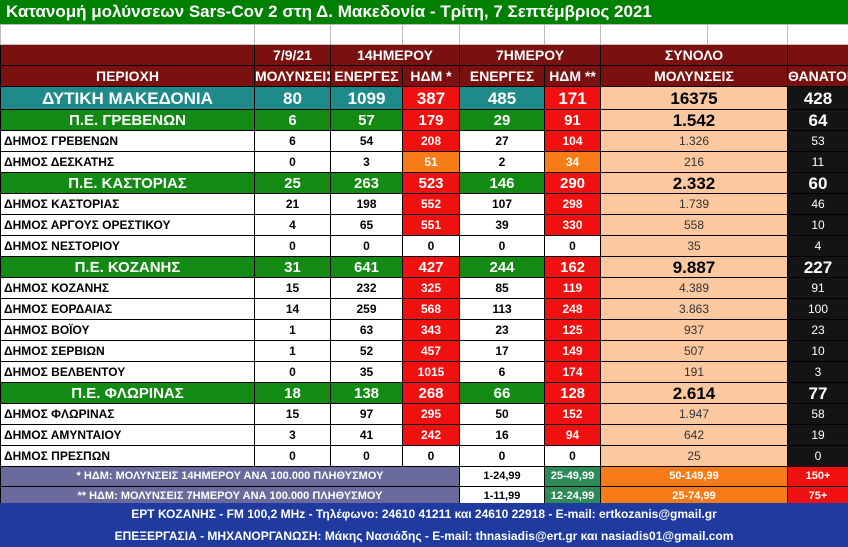 The image size is (848, 547). What do you see at coordinates (292, 76) in the screenshot?
I see `header-cases: ΜΟΛΥΝΣΕΙΣ` at bounding box center [292, 76].